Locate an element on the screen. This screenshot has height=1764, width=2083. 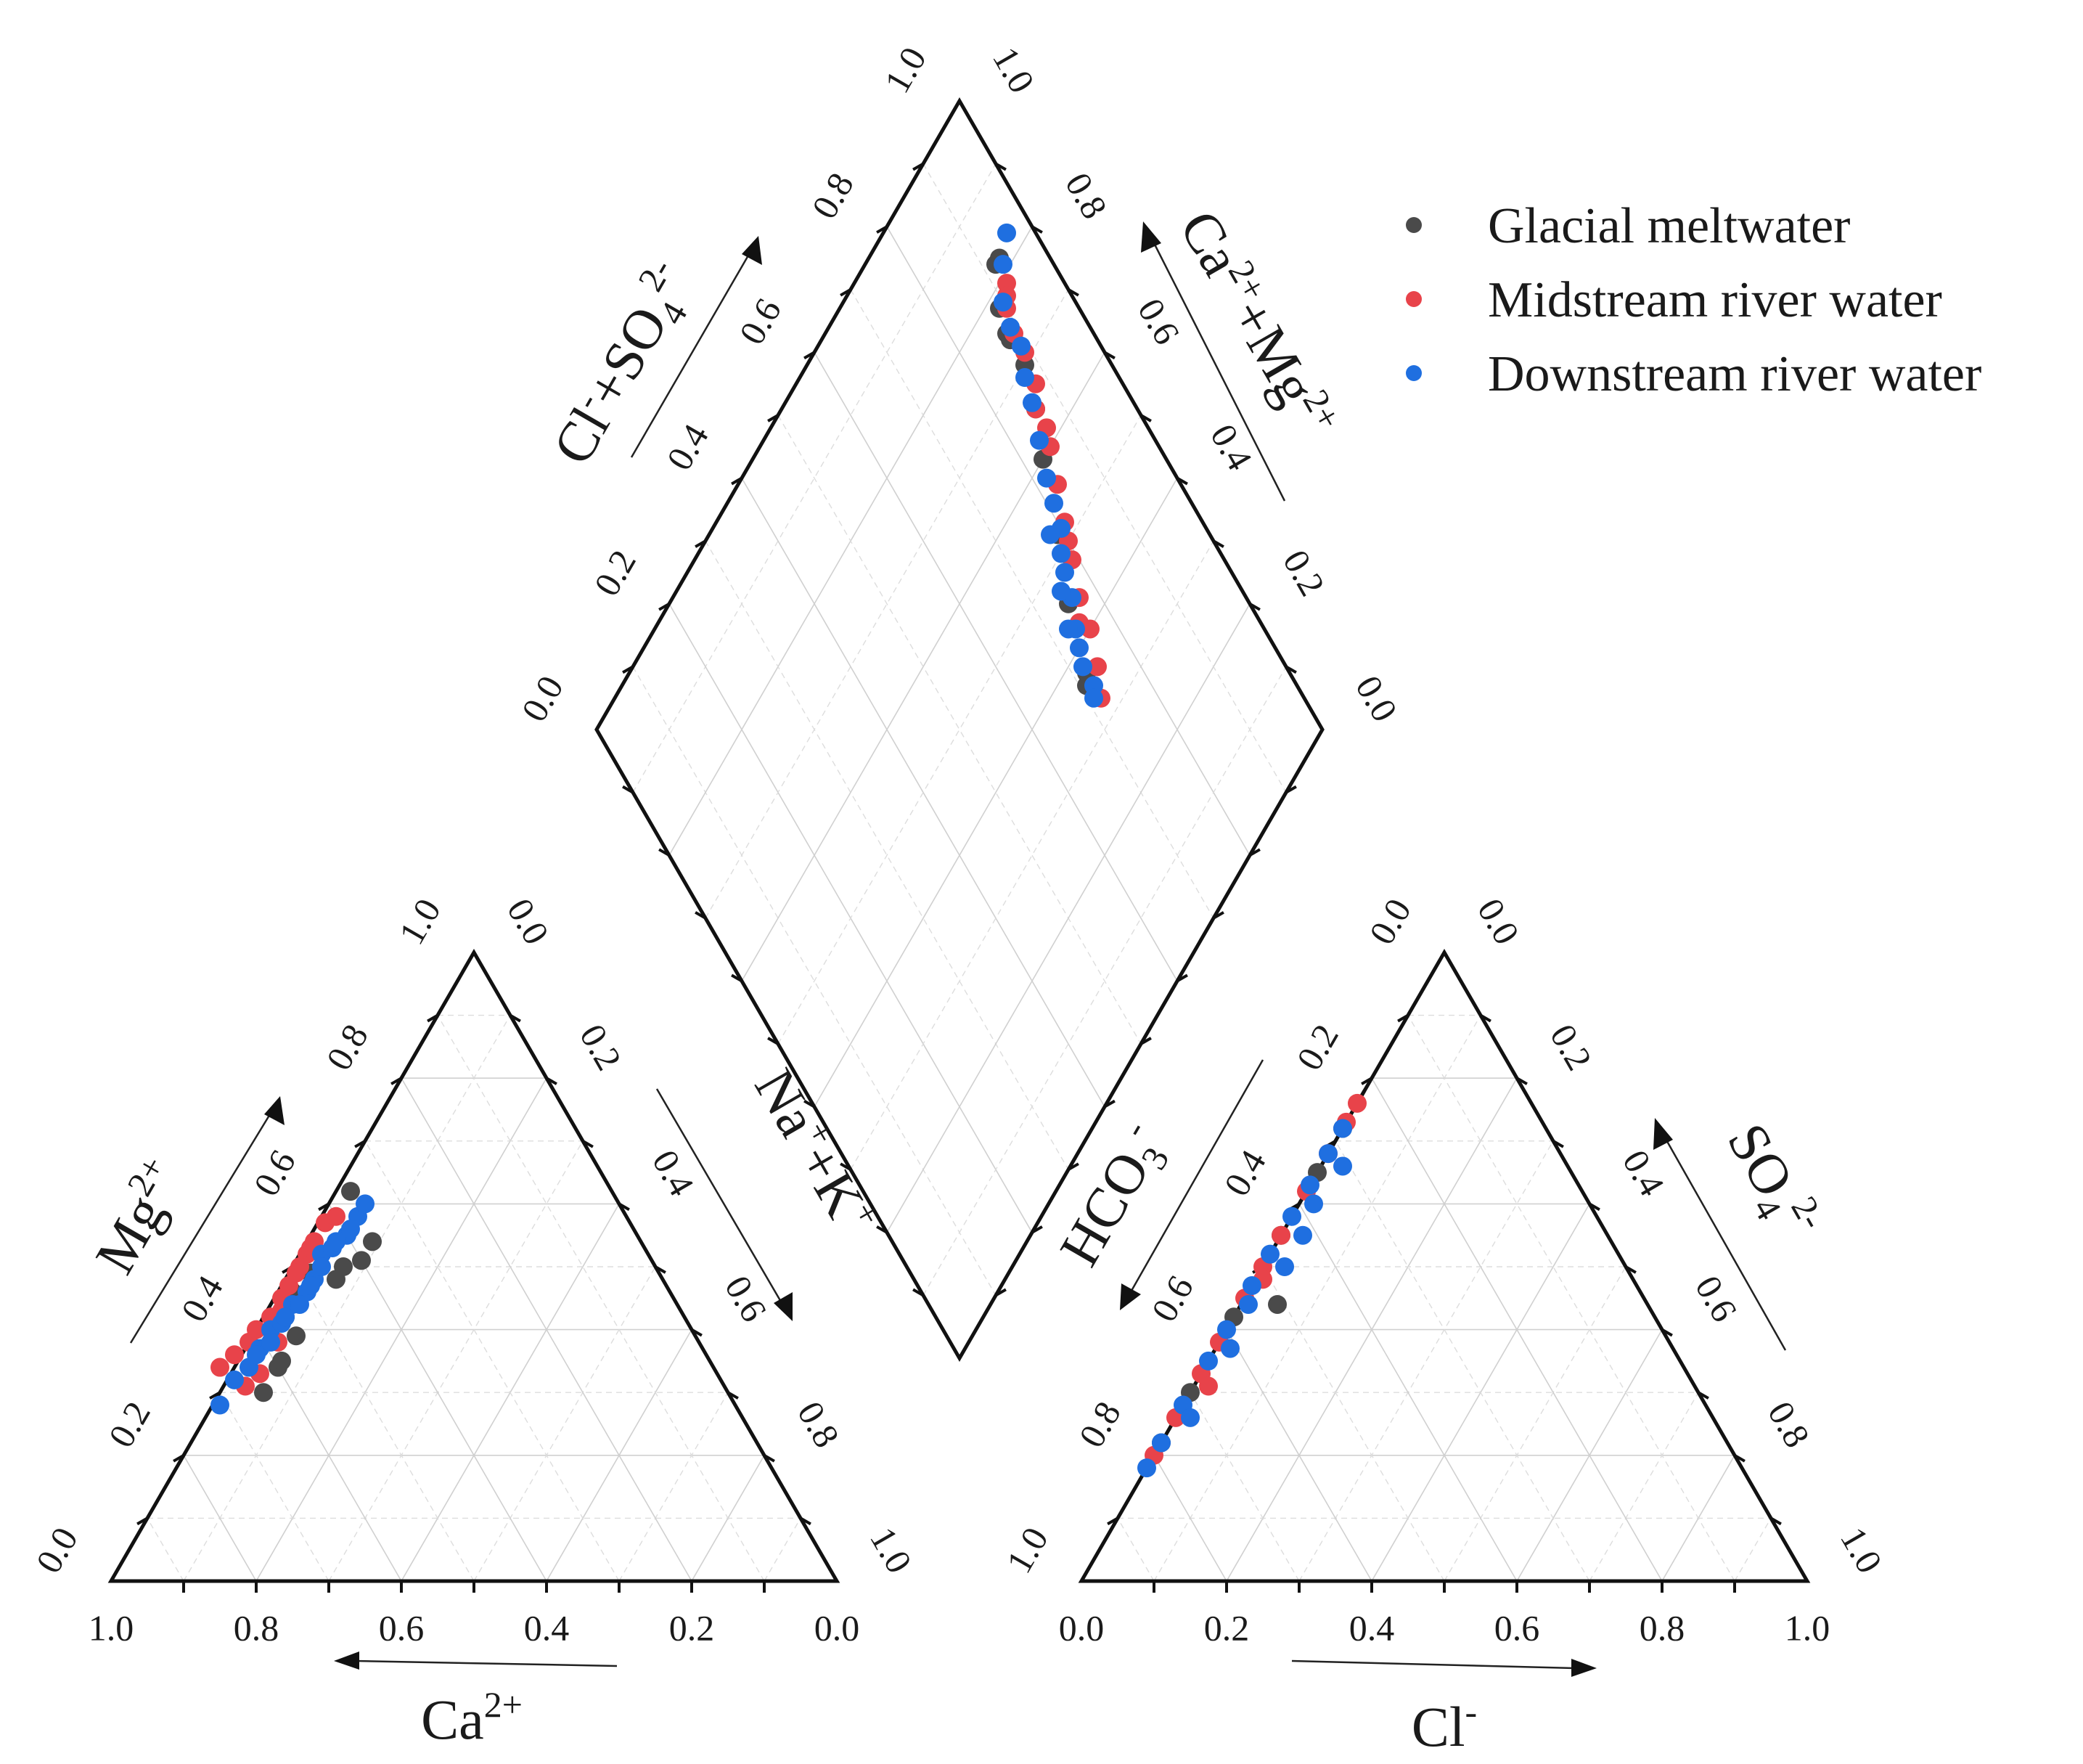
cation-left-tick-label: 0.0 is located at coordinates (57, 1550).